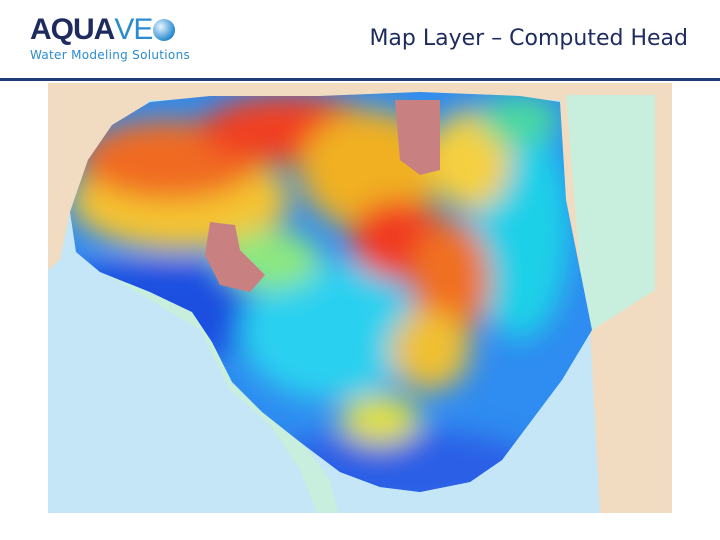  I want to click on slide-title: Map Layer – Computed Head, so click(528, 38).